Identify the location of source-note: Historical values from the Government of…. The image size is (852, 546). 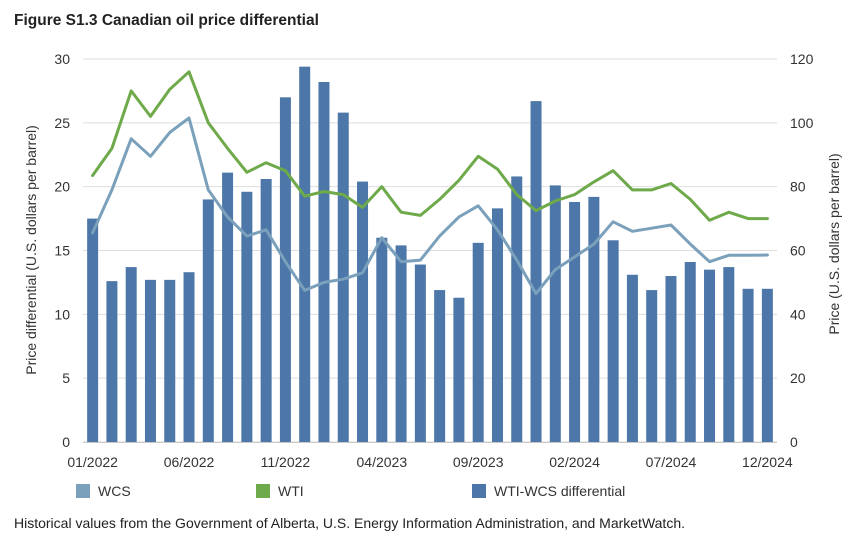
(349, 523).